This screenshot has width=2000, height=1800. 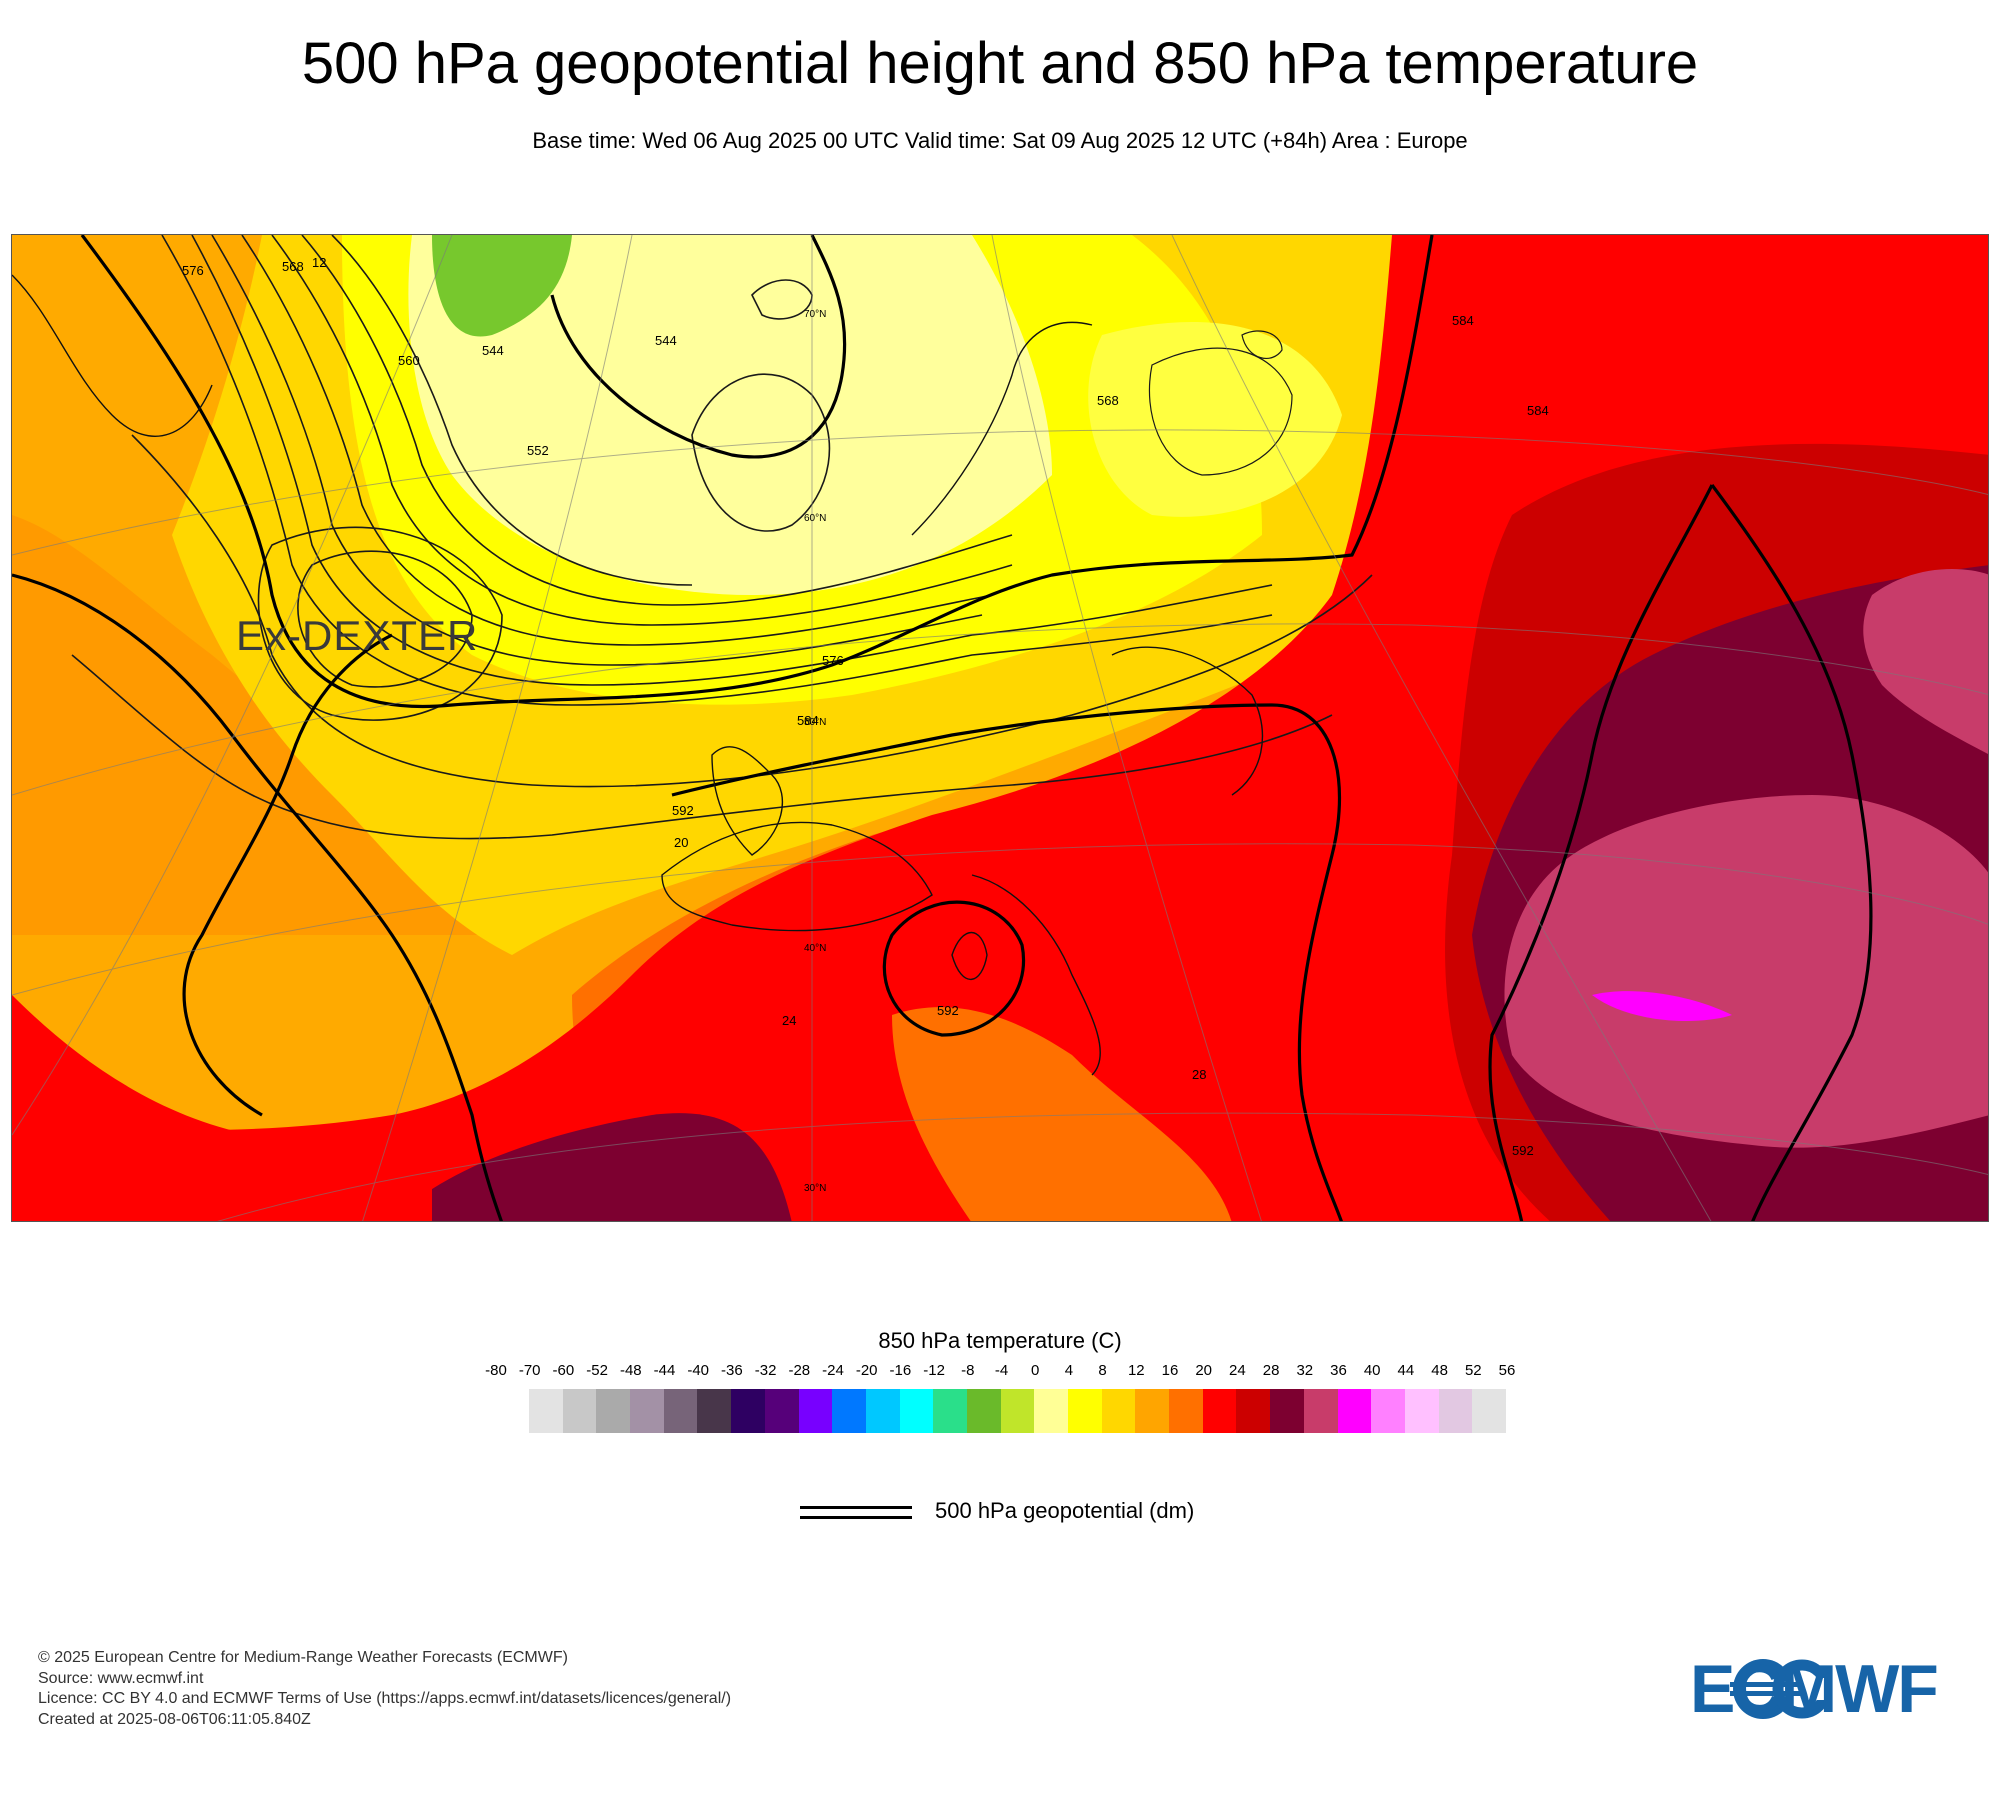 What do you see at coordinates (681, 842) in the screenshot?
I see `contour-label: 20` at bounding box center [681, 842].